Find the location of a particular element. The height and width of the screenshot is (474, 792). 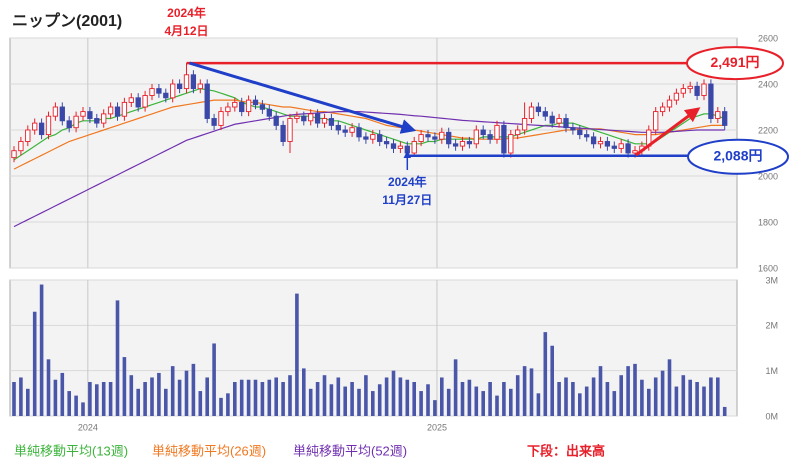

legend-entry: 単純移動平均(26週) is located at coordinates (209, 450).